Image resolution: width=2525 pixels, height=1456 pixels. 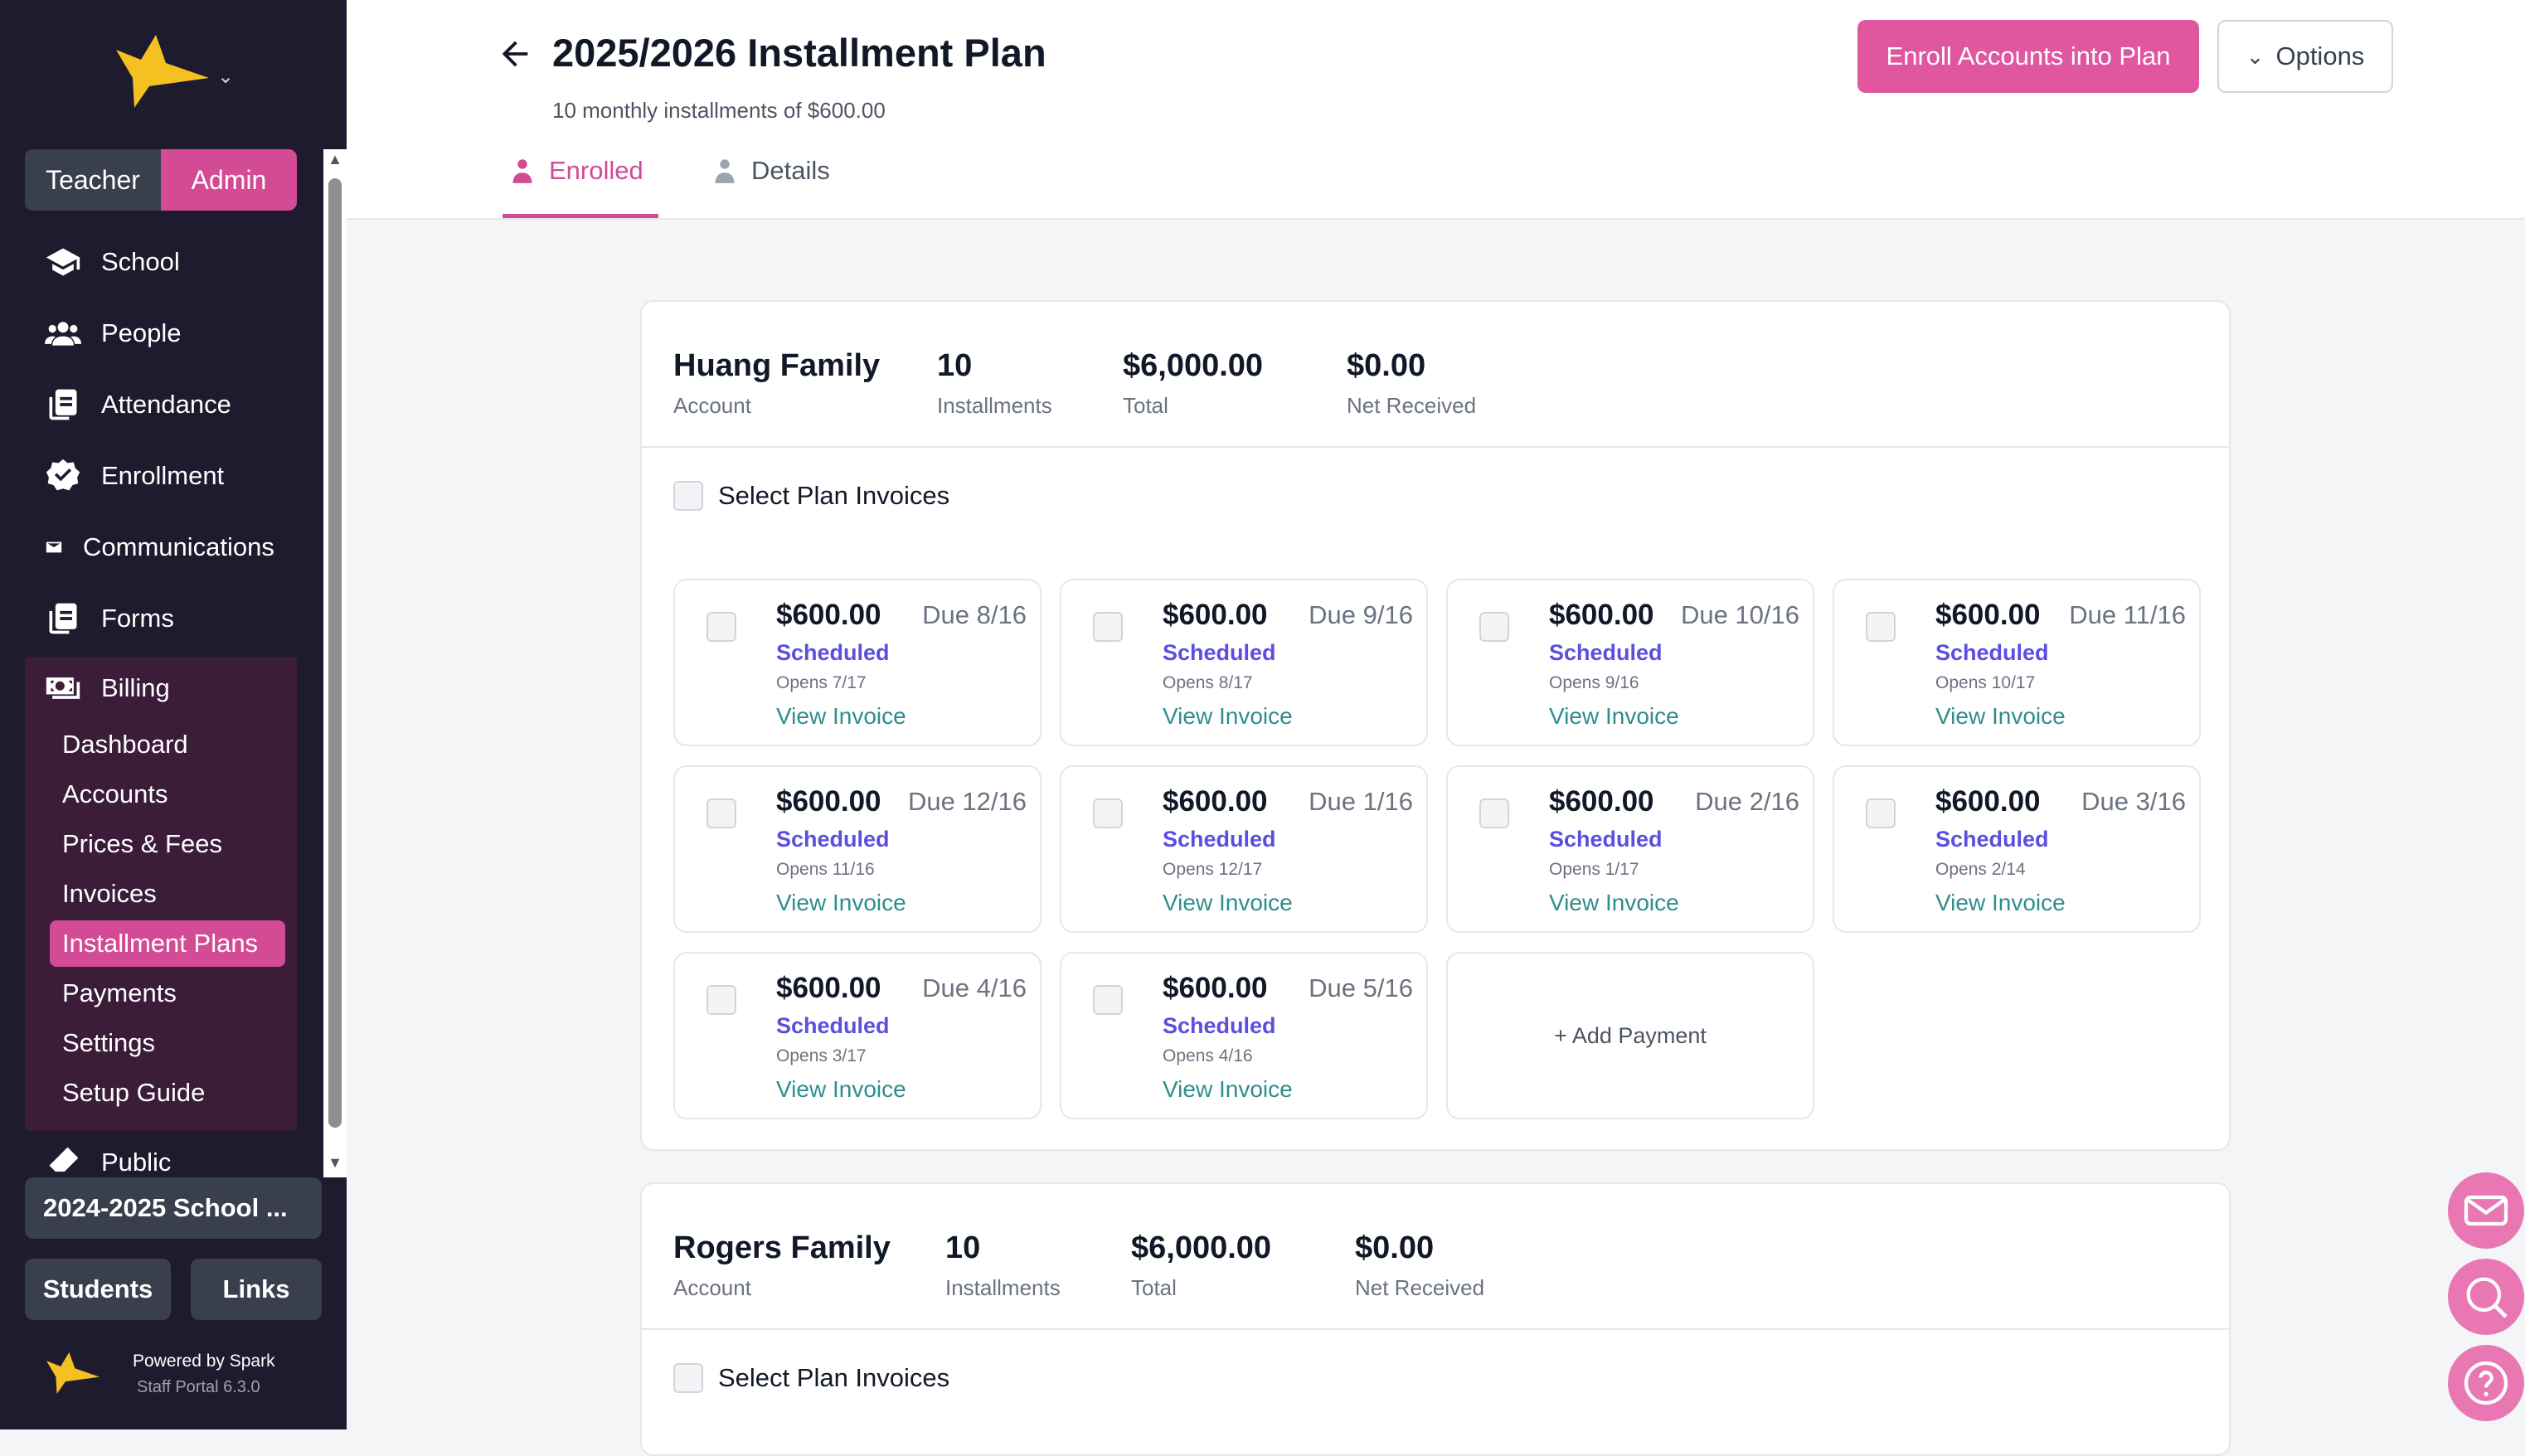 What do you see at coordinates (64, 1159) in the screenshot?
I see `eraser-icon` at bounding box center [64, 1159].